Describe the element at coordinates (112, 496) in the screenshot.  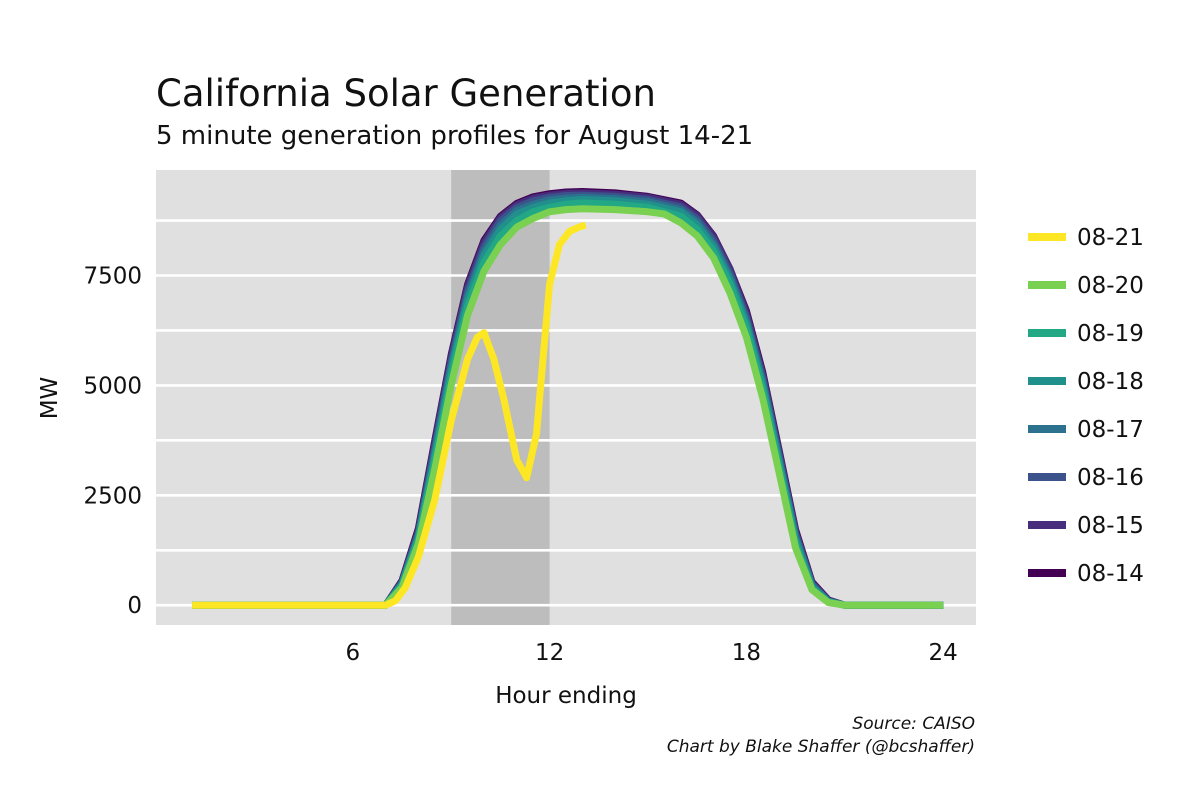
I see `y-tick-label: 2500` at that location.